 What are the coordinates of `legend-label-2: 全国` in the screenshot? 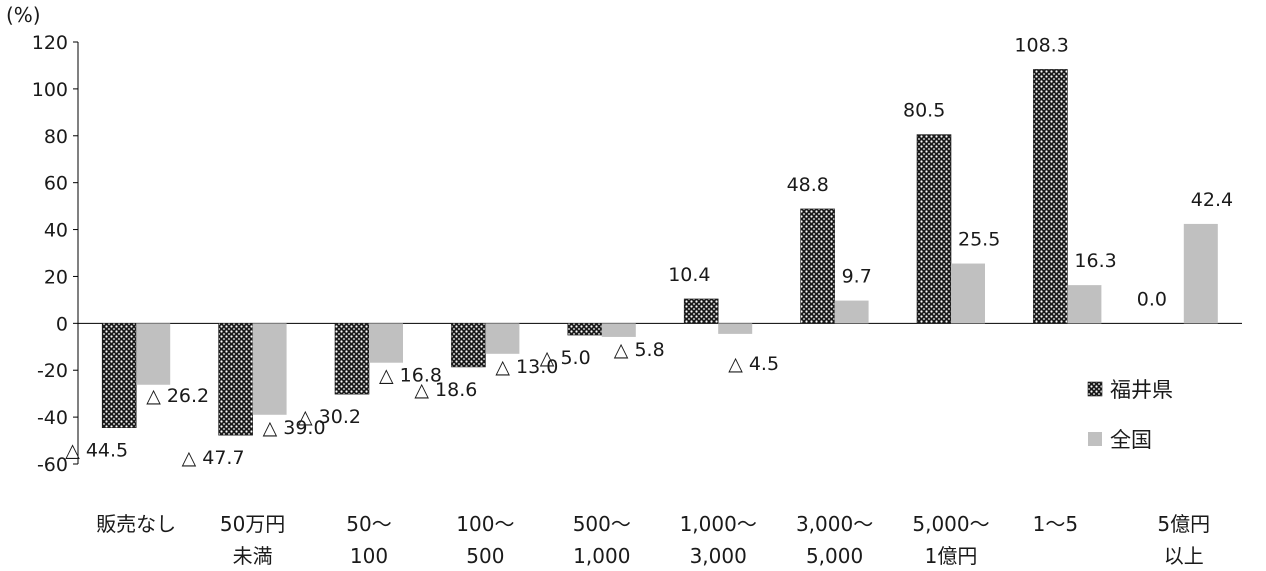 It's located at (1131, 440).